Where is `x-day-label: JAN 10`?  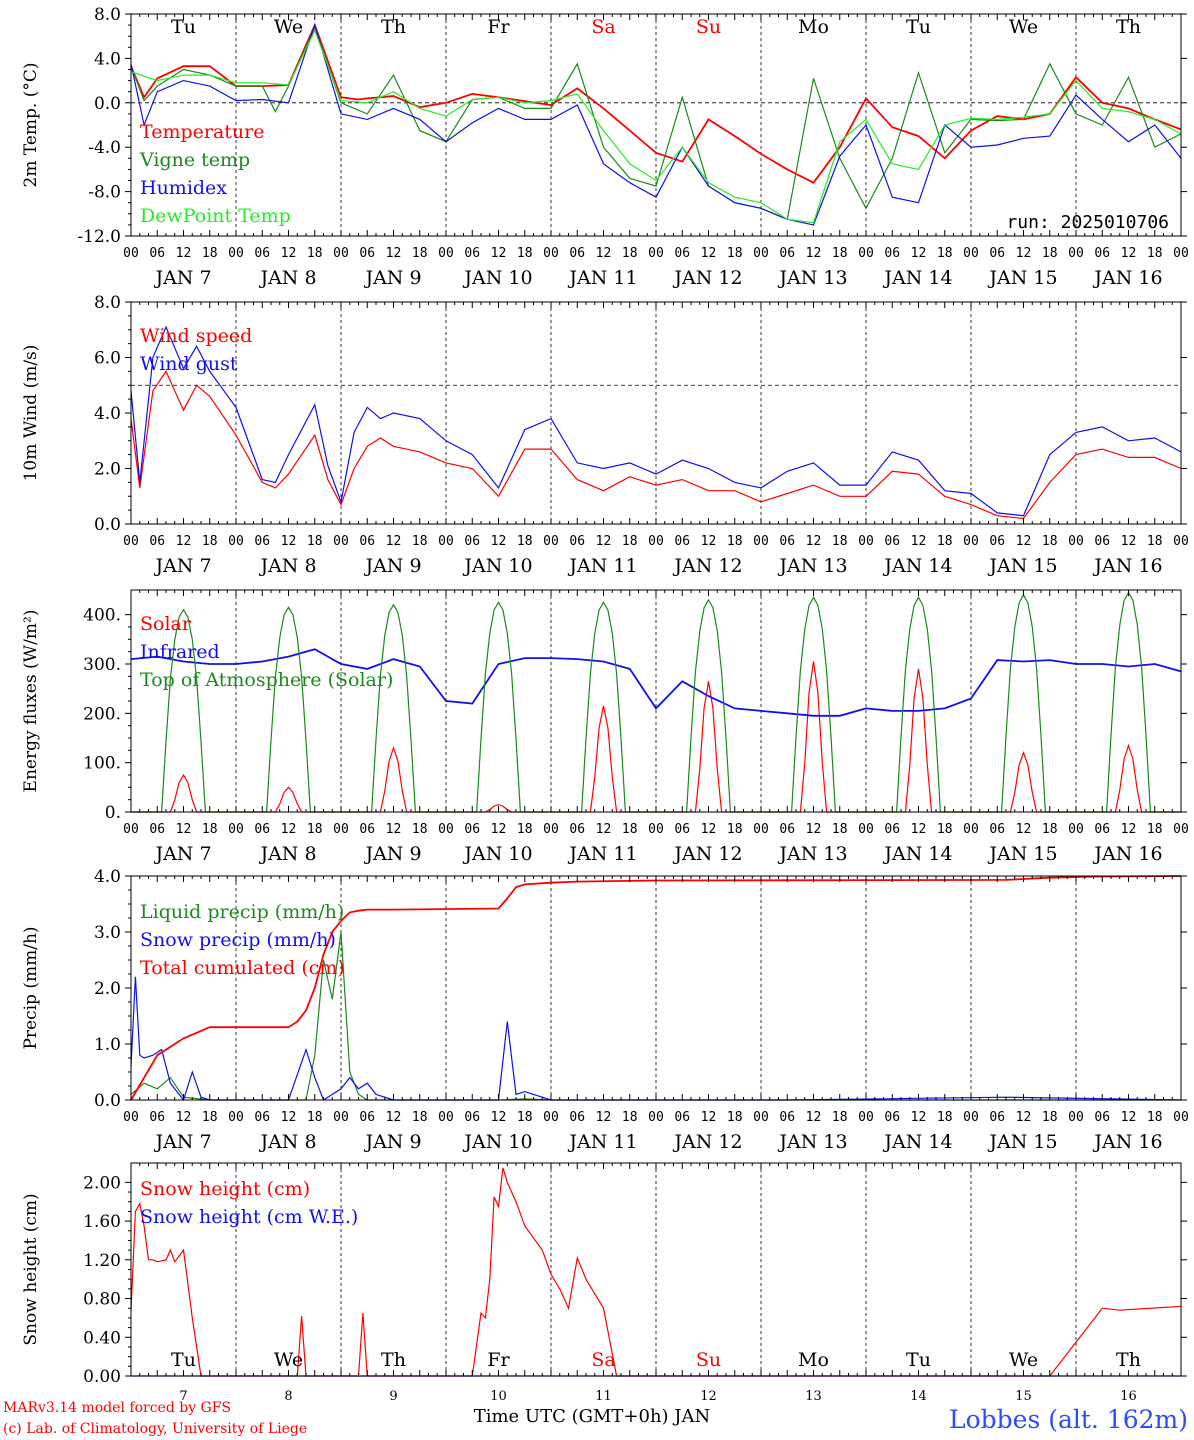
x-day-label: JAN 10 is located at coordinates (497, 278).